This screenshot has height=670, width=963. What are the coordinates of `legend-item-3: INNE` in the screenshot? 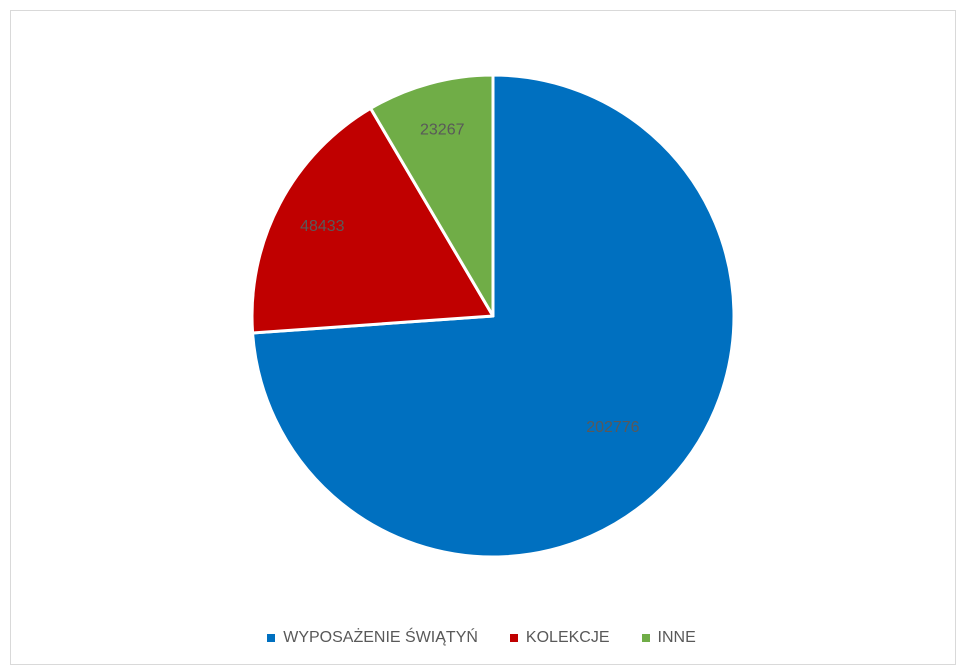 It's located at (669, 638).